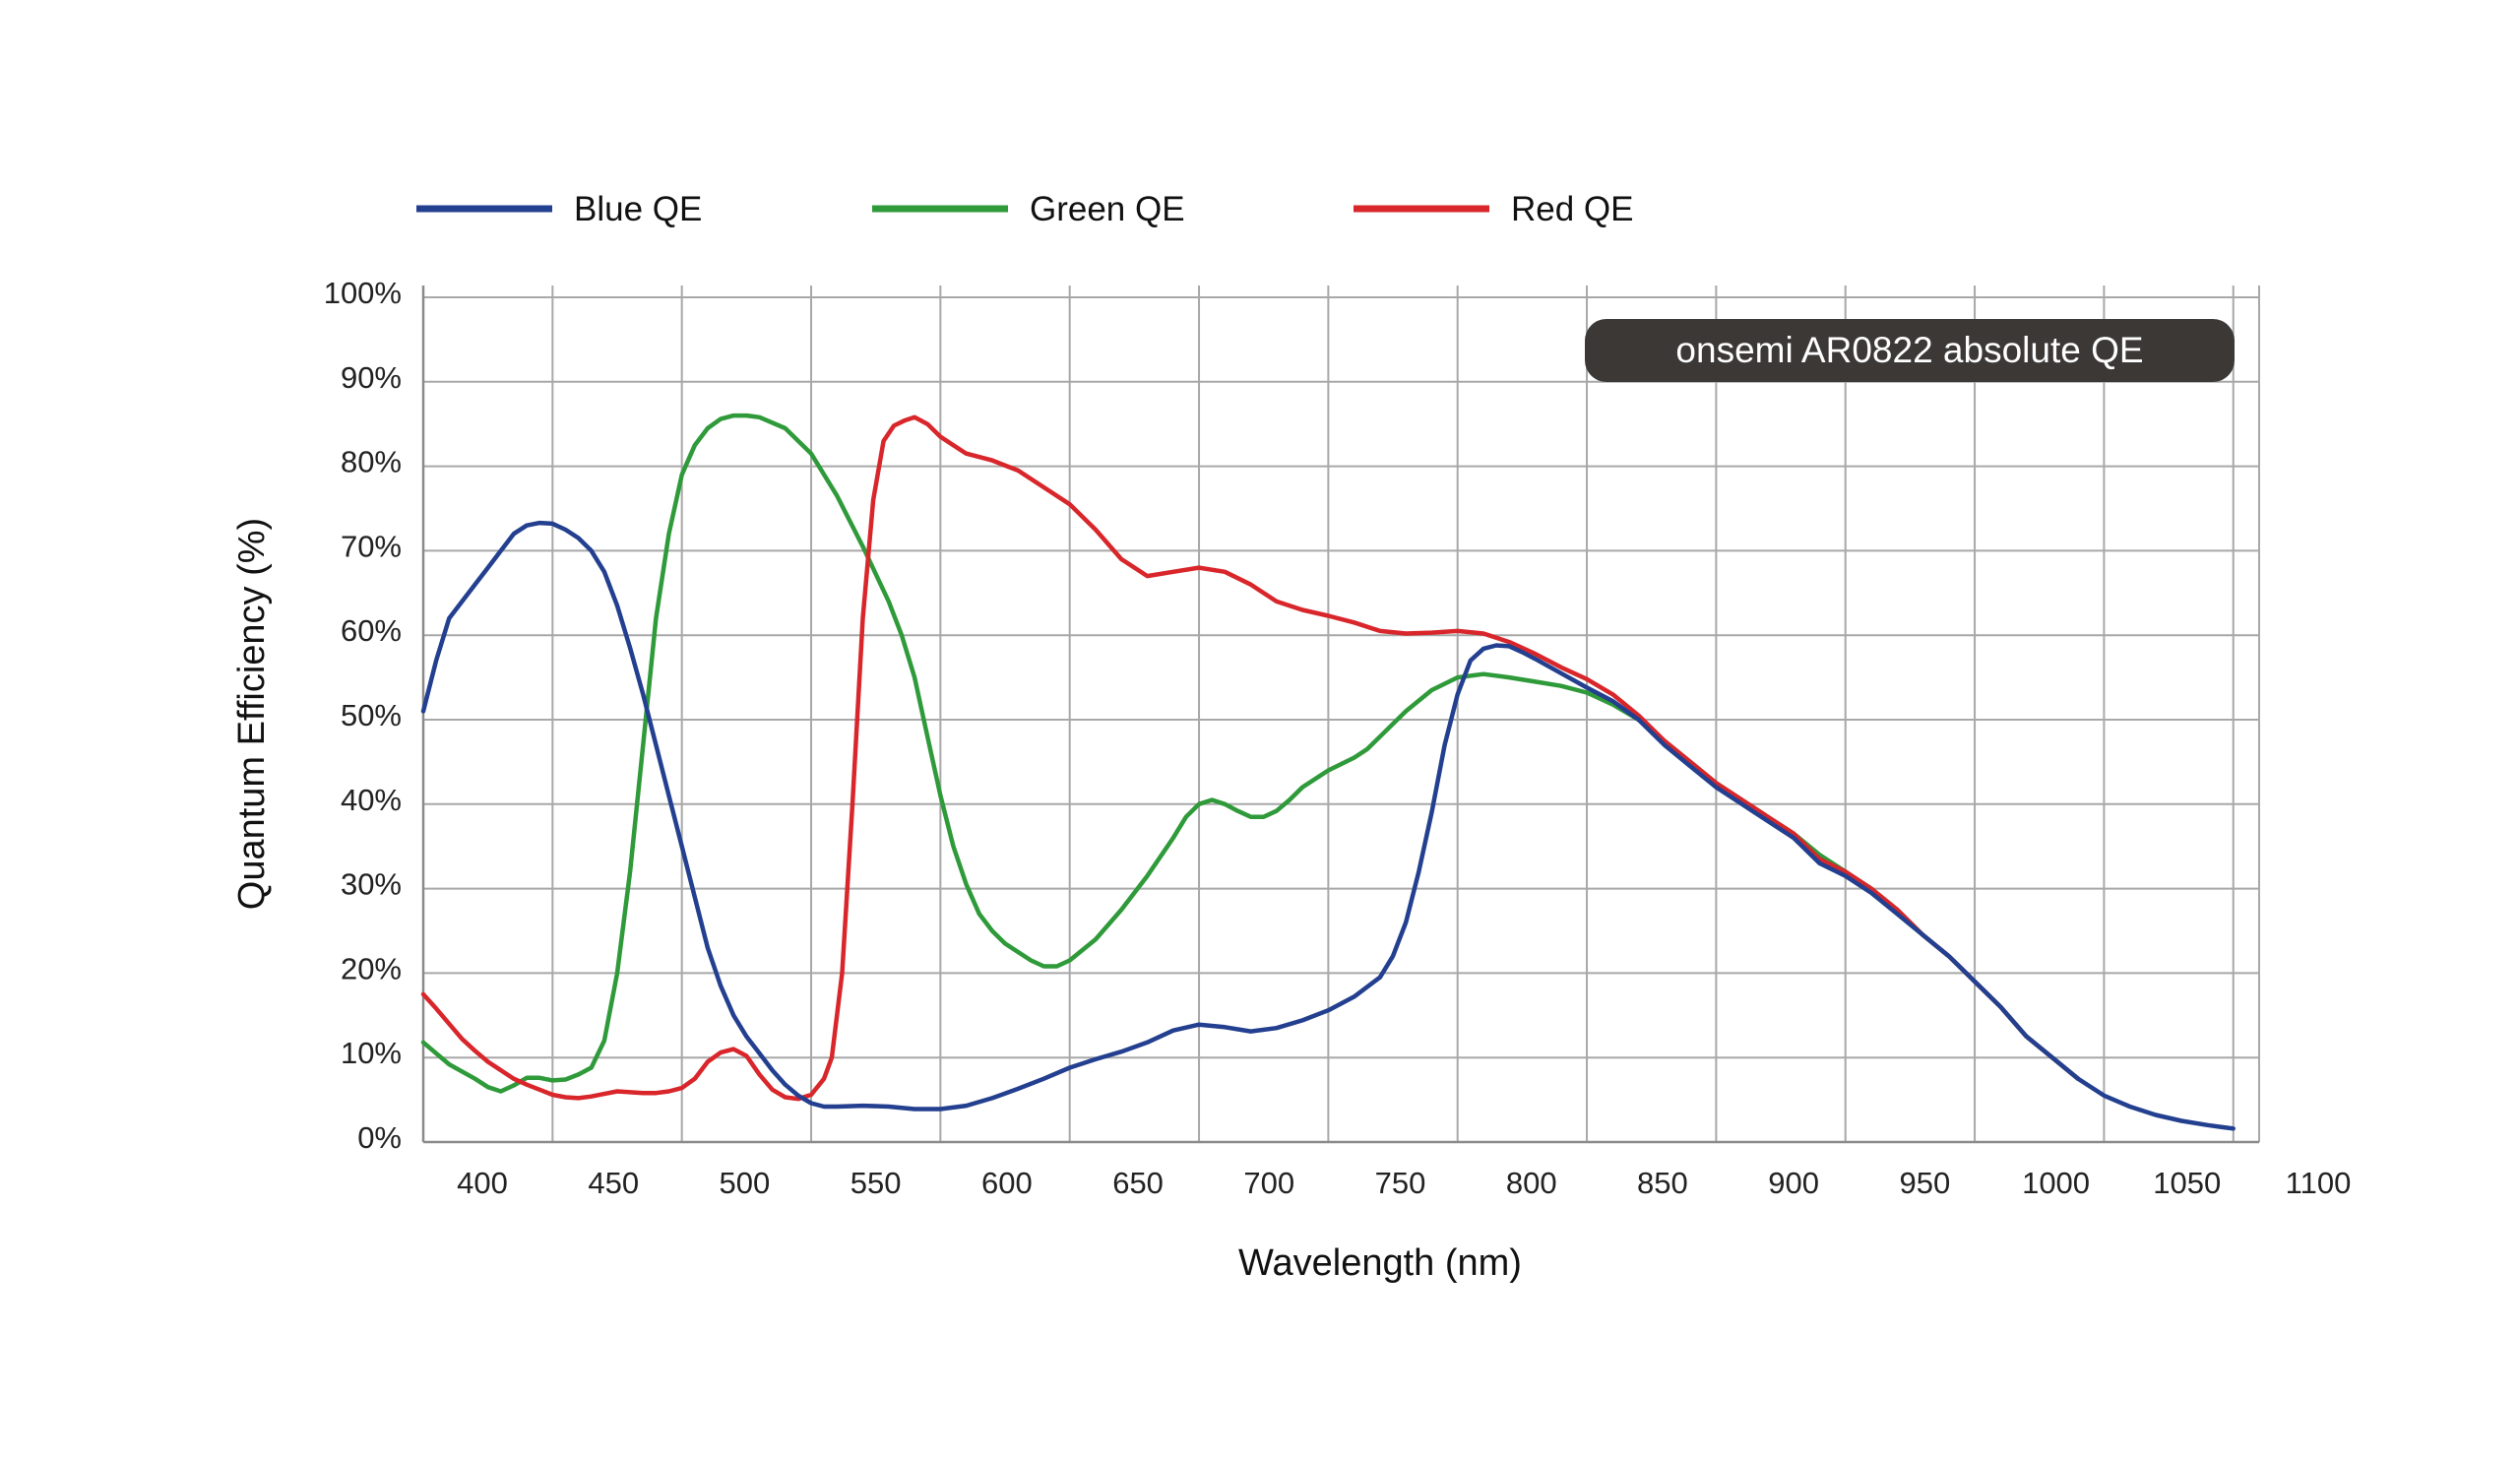  Describe the element at coordinates (371, 884) in the screenshot. I see `y-tick-label: 30%` at that location.